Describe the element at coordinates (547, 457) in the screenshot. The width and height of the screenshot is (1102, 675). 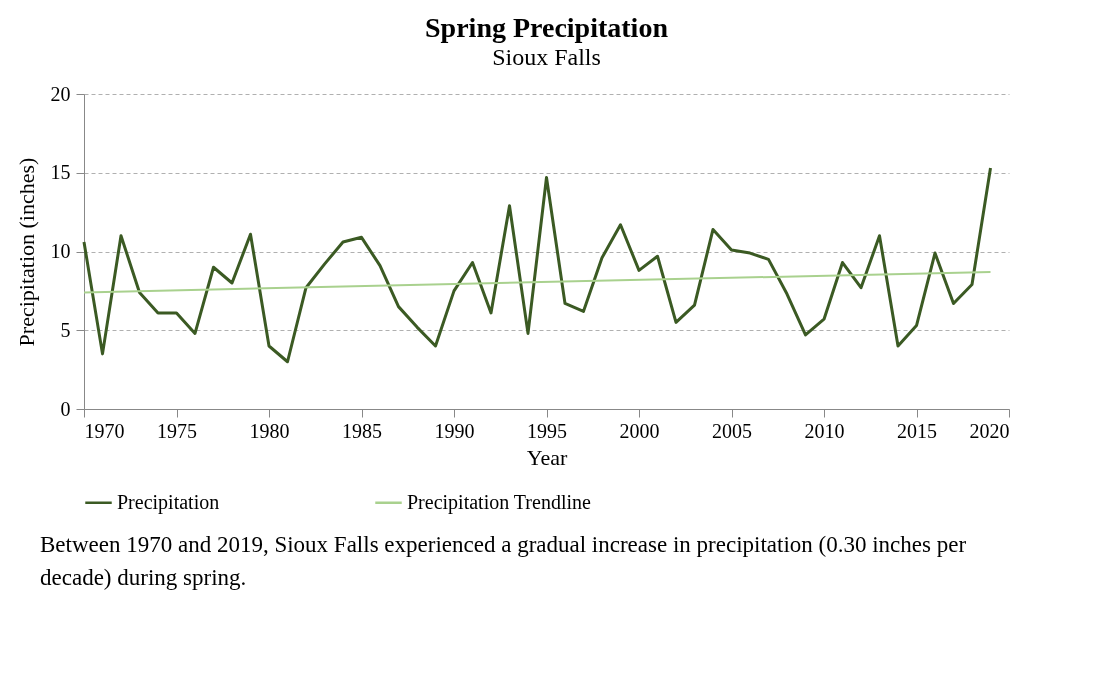
I see `x-axis-title: Year` at that location.